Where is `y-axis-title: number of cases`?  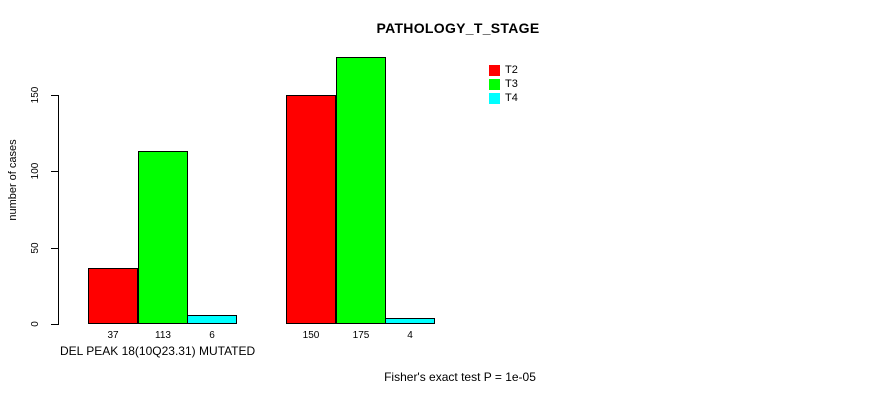 y-axis-title: number of cases is located at coordinates (13, 180).